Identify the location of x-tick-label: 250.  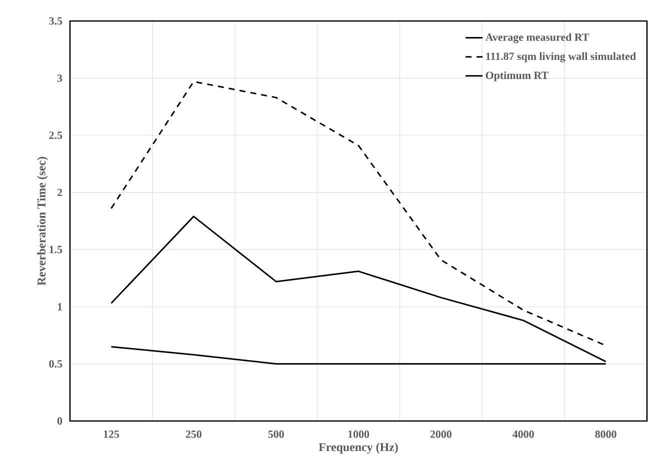
(194, 434).